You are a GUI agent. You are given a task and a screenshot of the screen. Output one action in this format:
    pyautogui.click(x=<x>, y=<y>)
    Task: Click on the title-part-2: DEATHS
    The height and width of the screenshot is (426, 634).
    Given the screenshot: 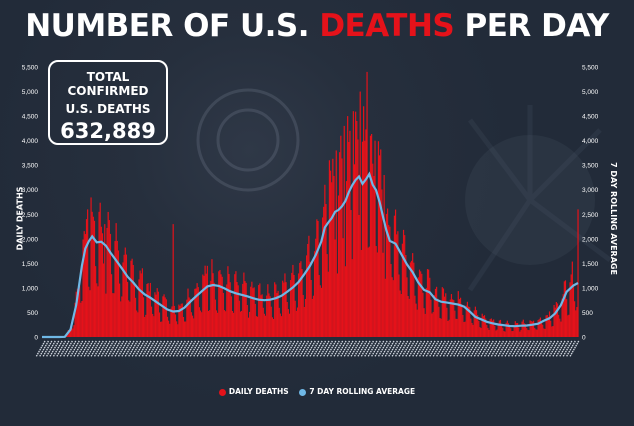 What is the action you would take?
    pyautogui.click(x=387, y=26)
    